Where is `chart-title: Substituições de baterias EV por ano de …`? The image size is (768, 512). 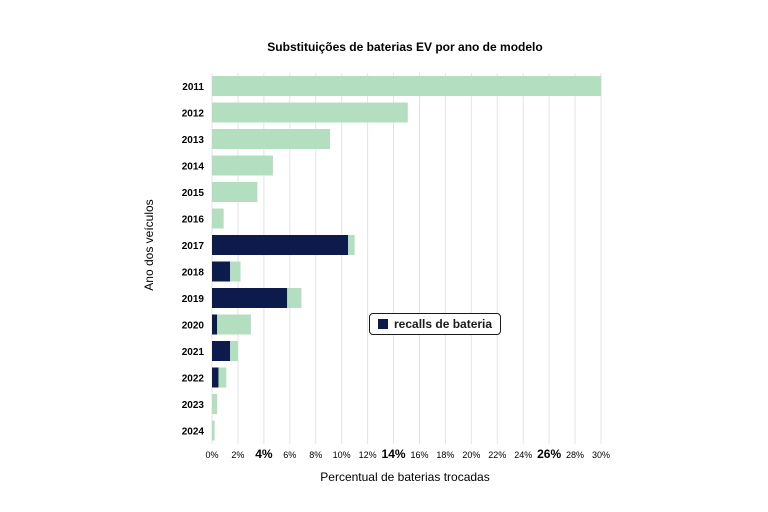
chart-title: Substituições de baterias EV por ano de … is located at coordinates (404, 47).